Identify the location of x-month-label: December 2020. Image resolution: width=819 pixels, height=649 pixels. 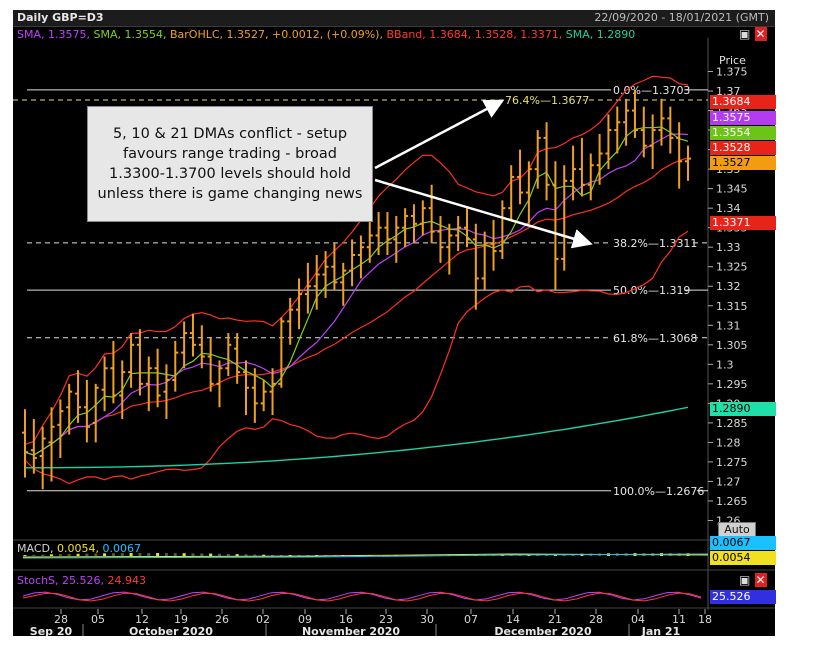
(543, 630).